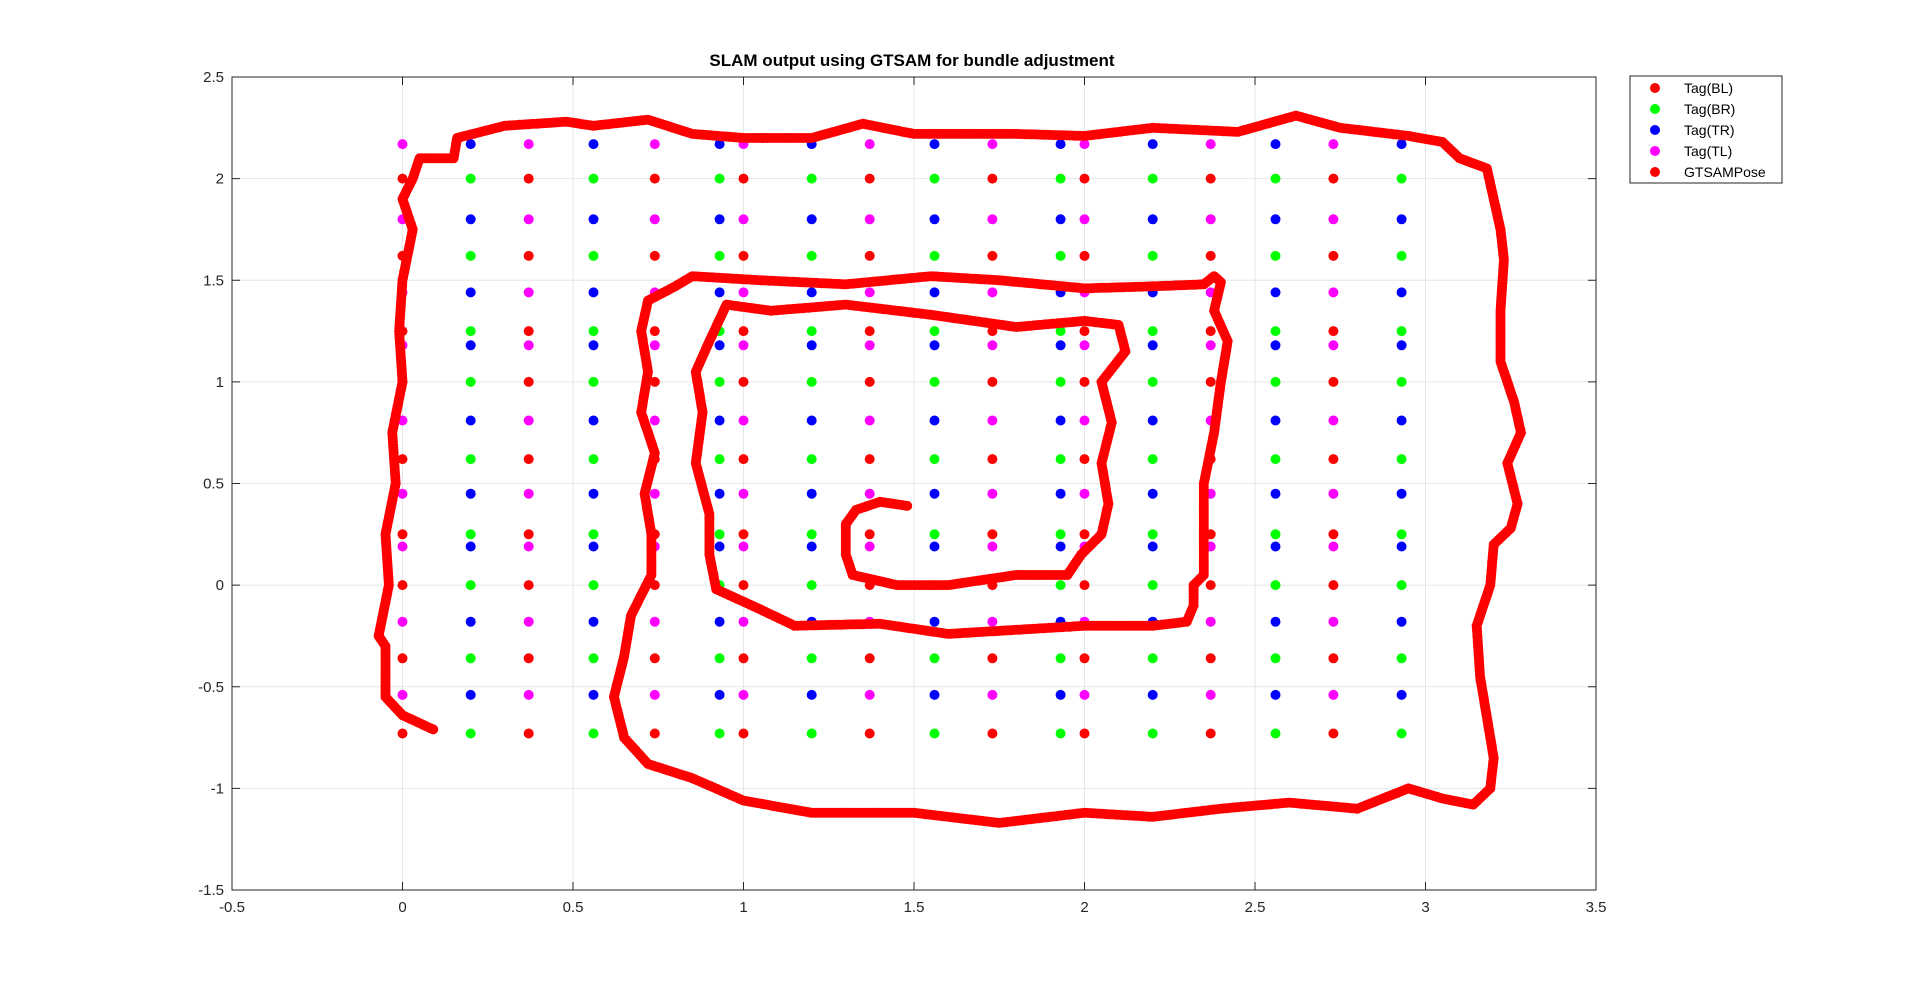 The width and height of the screenshot is (1920, 986). I want to click on y-tick-label: 2, so click(220, 179).